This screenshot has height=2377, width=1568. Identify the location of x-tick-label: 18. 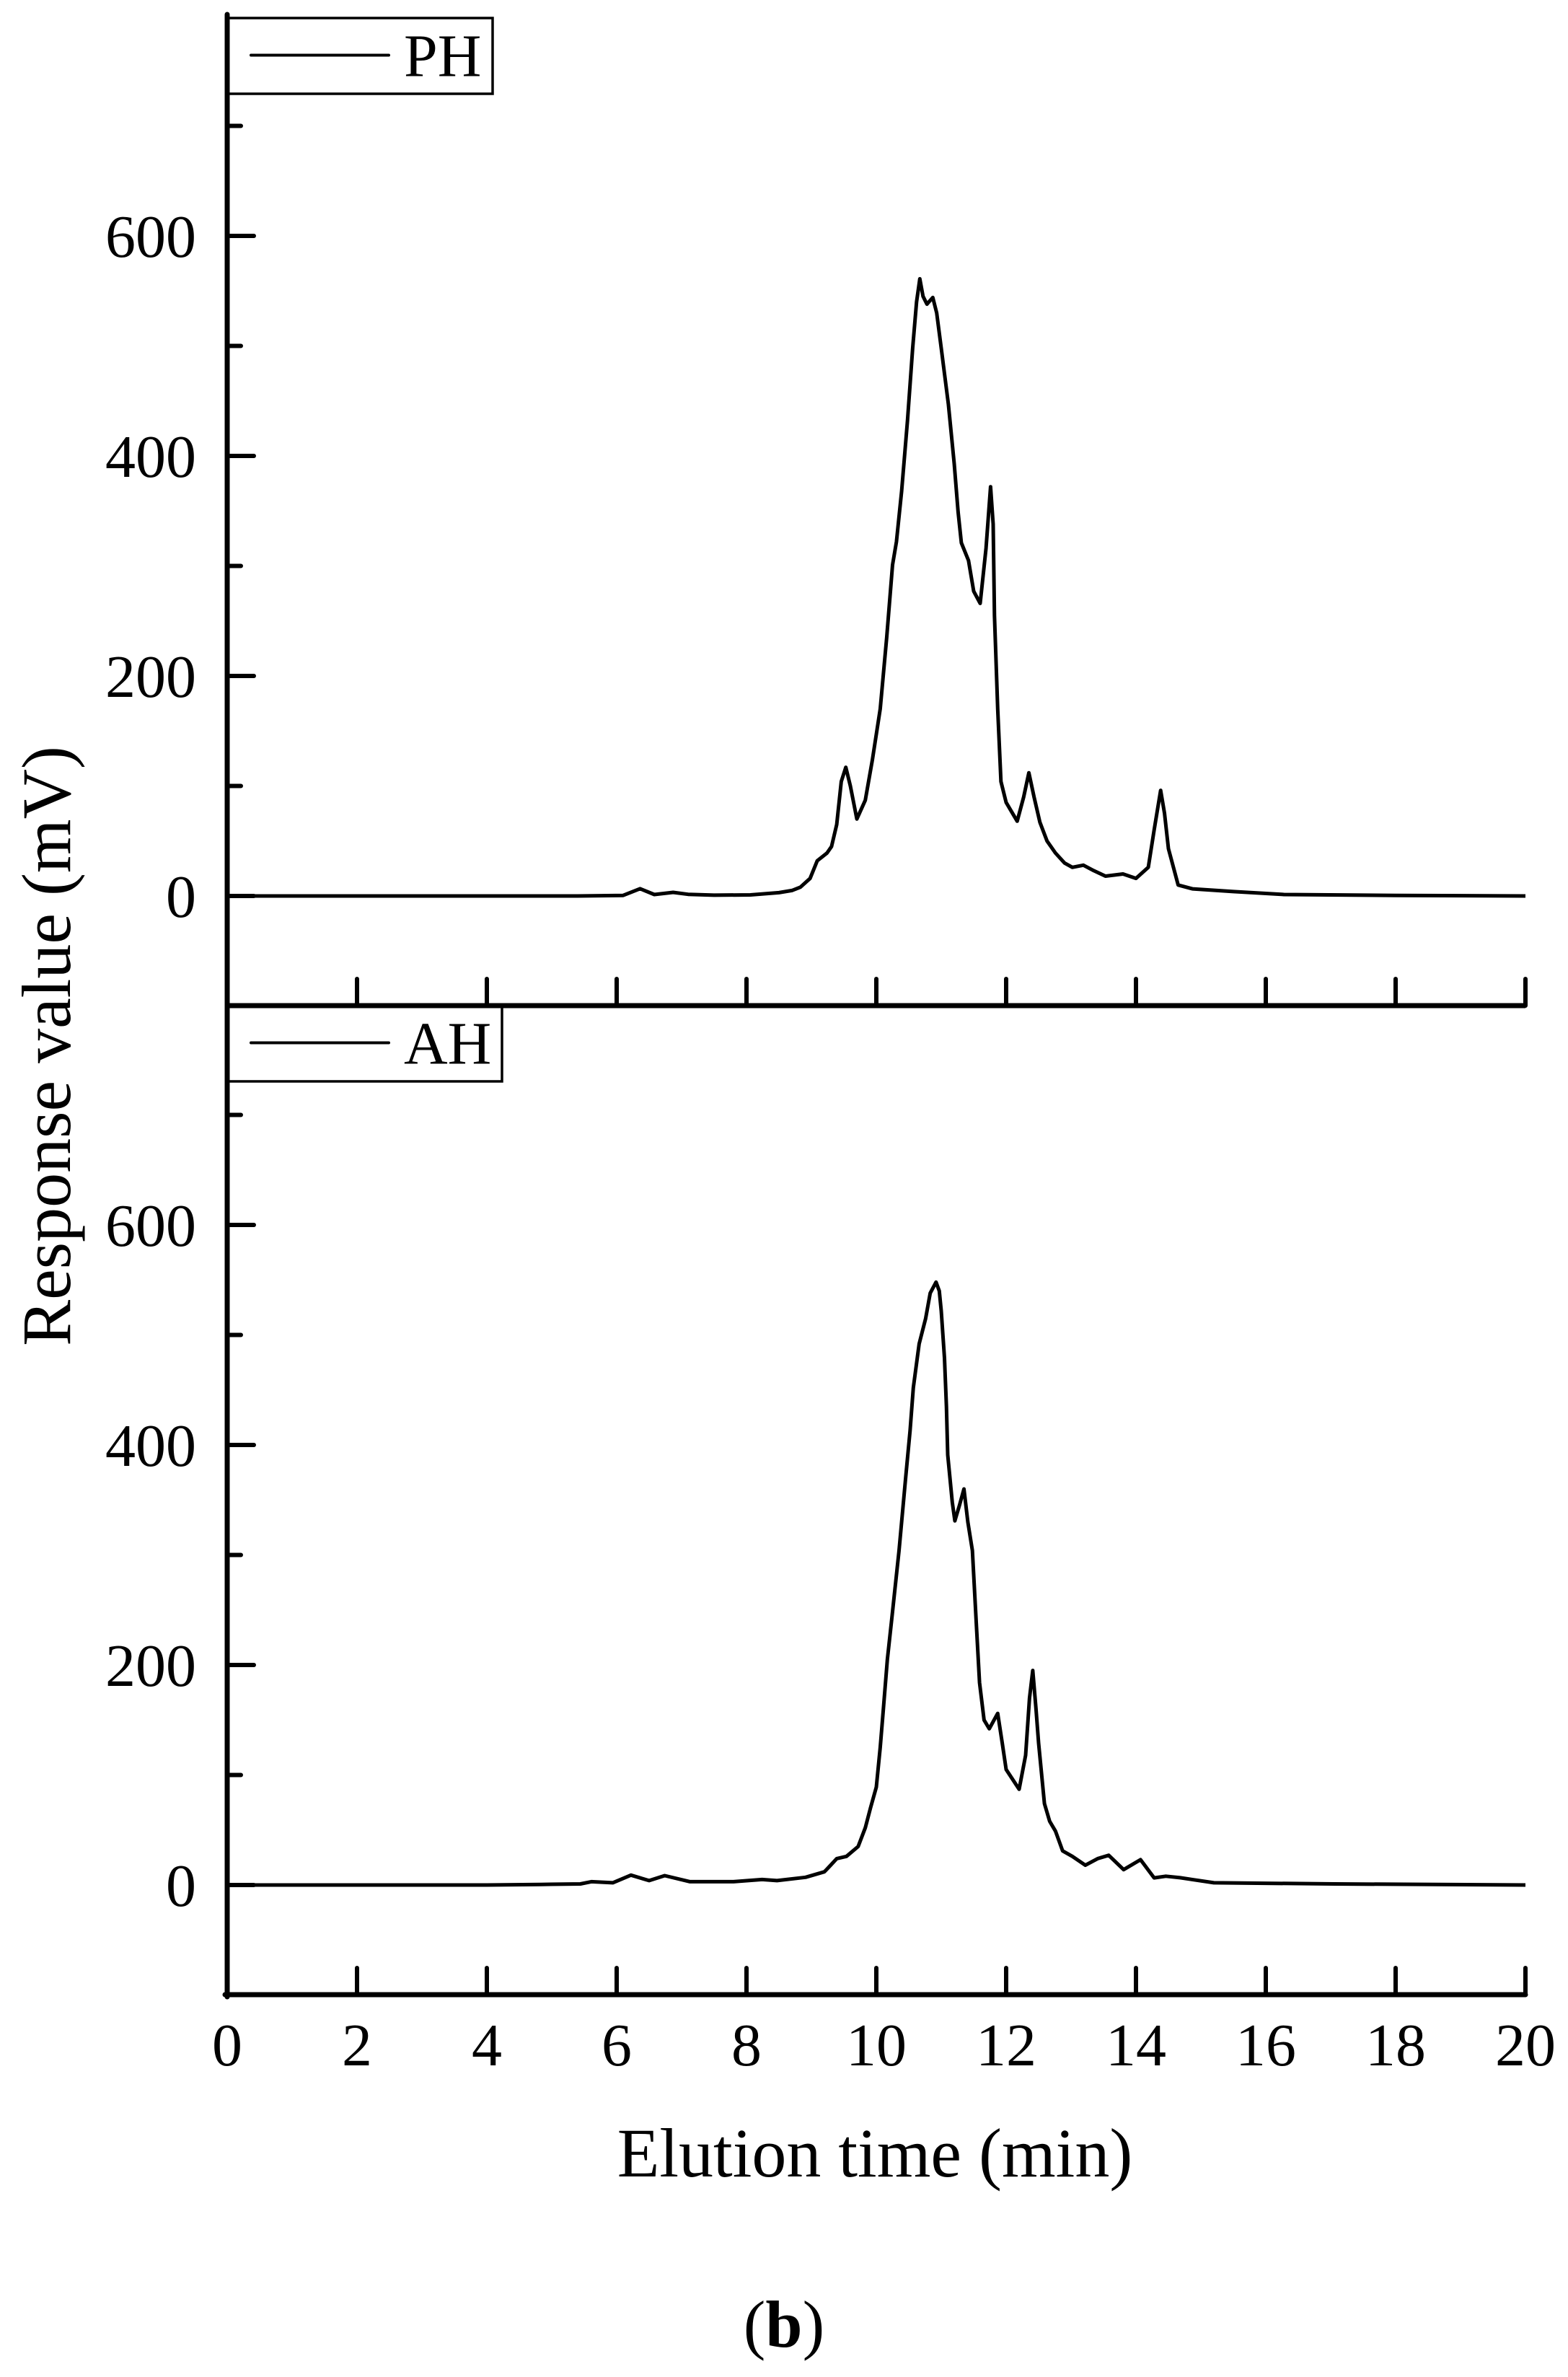
(1395, 2045).